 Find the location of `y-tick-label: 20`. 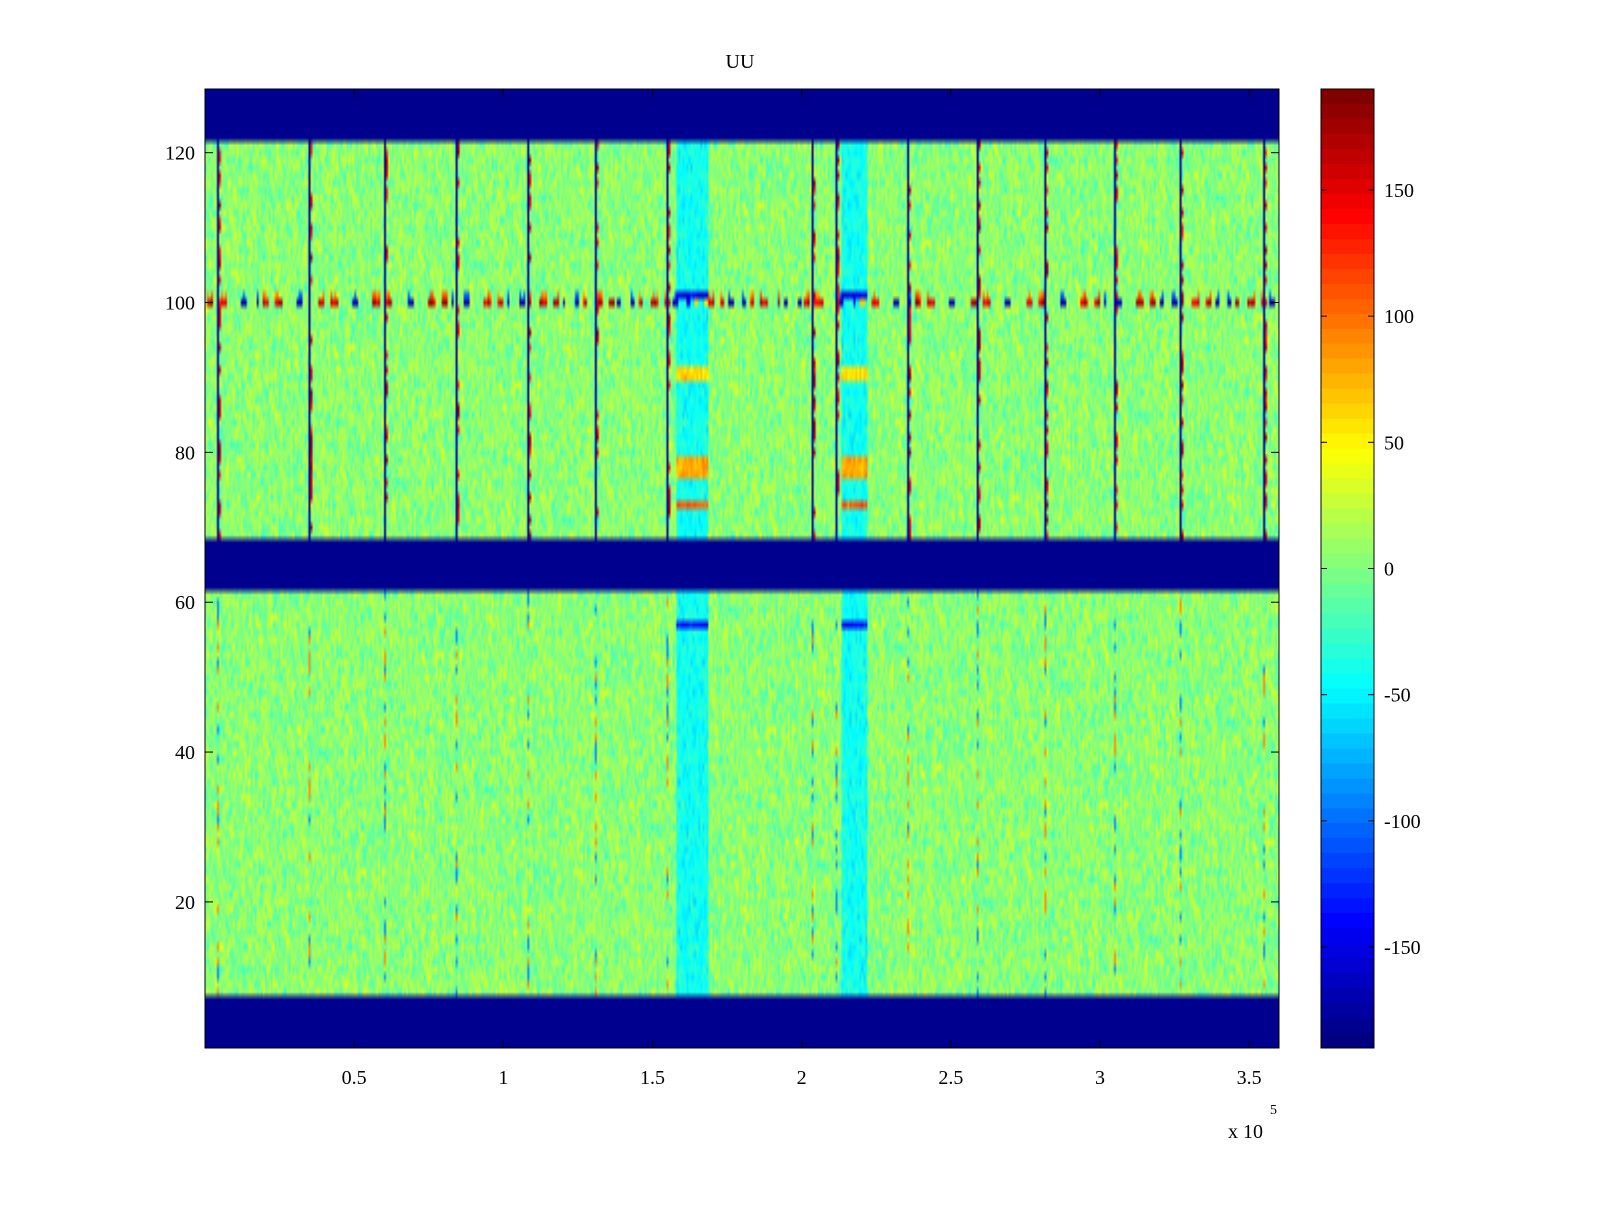

y-tick-label: 20 is located at coordinates (185, 903).